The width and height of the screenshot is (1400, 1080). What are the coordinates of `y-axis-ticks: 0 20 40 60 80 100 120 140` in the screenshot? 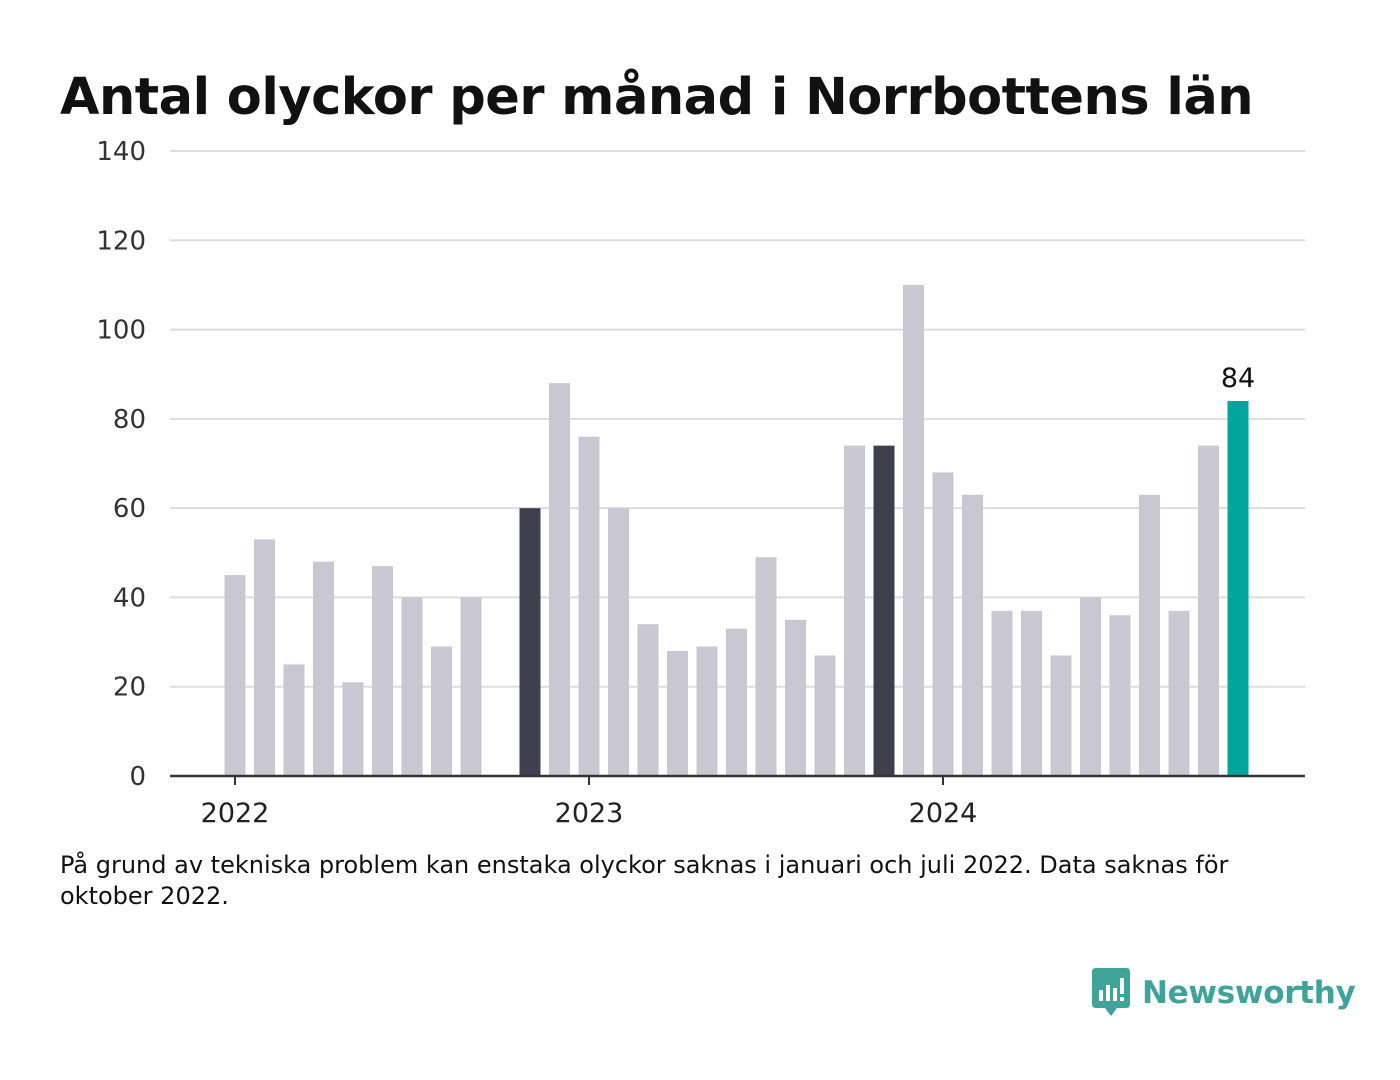 It's located at (121, 464).